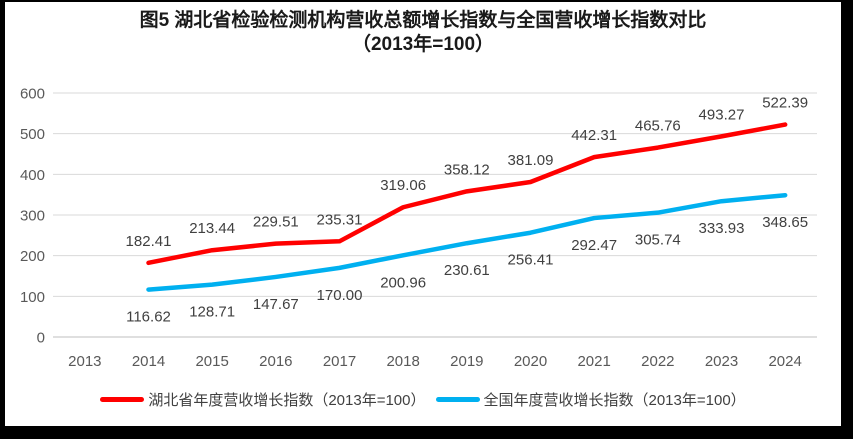  I want to click on data-label: 229.51, so click(276, 222).